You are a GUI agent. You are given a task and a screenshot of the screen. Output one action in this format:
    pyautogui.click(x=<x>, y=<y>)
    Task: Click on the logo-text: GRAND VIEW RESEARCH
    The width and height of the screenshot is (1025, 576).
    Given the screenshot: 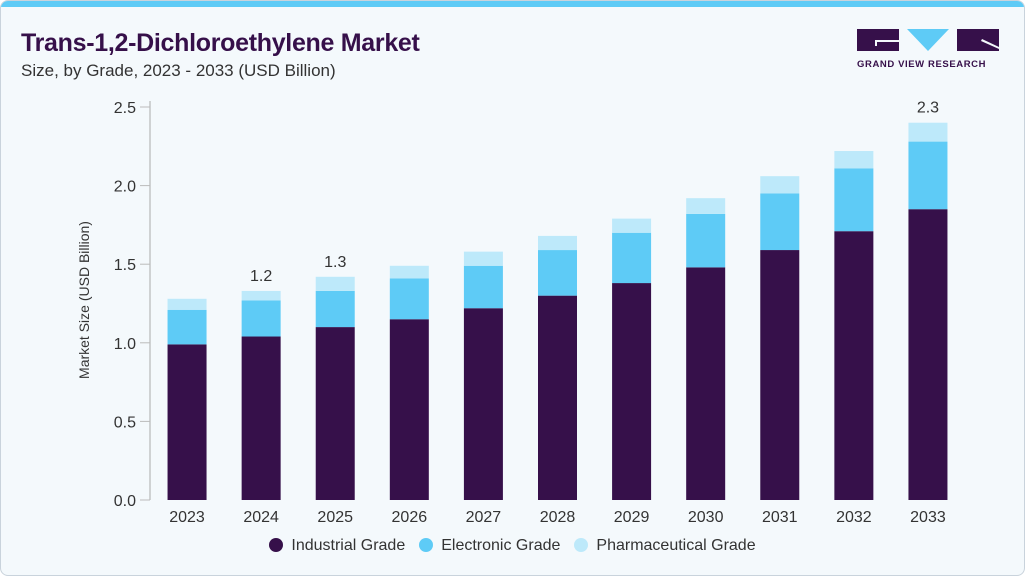 What is the action you would take?
    pyautogui.click(x=922, y=64)
    